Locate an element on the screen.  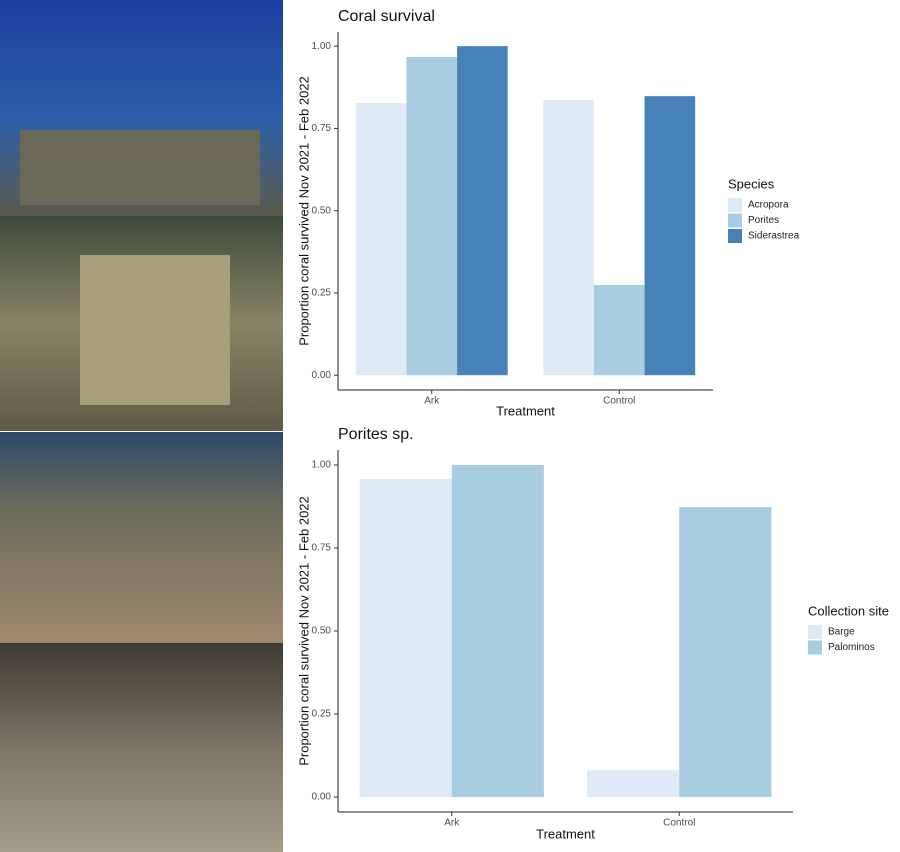
legend-label: Palominos is located at coordinates (851, 647).